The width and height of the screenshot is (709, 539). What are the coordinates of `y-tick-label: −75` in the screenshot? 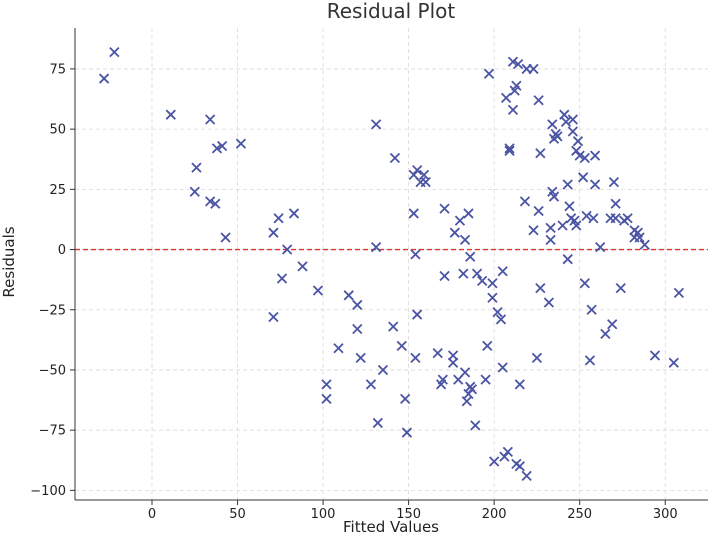 It's located at (52, 431).